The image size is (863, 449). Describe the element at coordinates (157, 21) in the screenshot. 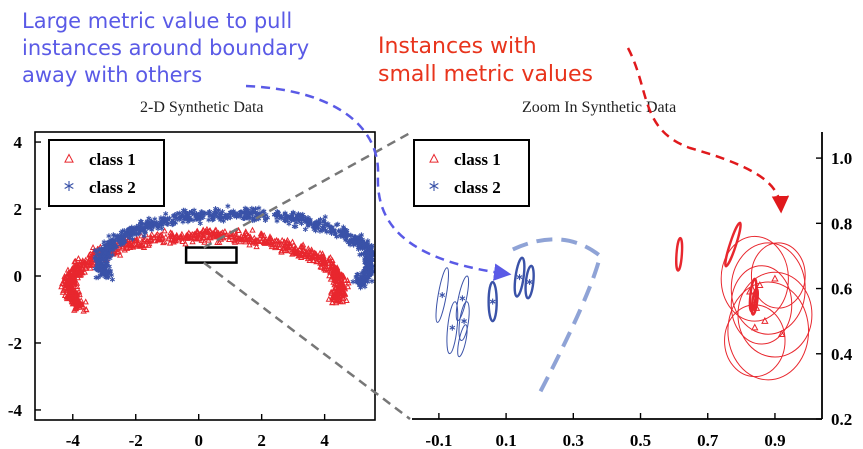

I see `blue-annotation-line-1: Large metric value to pull` at that location.